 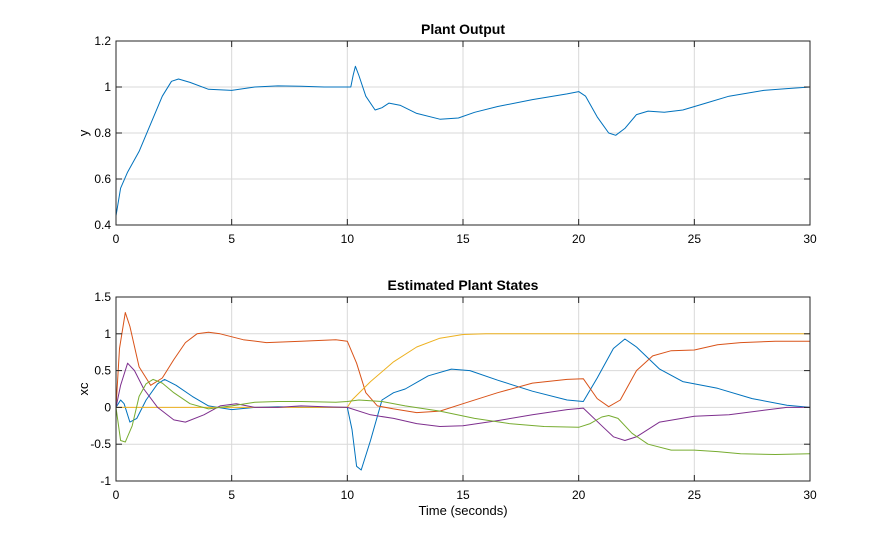 What do you see at coordinates (463, 29) in the screenshot?
I see `chart-title: Plant Output` at bounding box center [463, 29].